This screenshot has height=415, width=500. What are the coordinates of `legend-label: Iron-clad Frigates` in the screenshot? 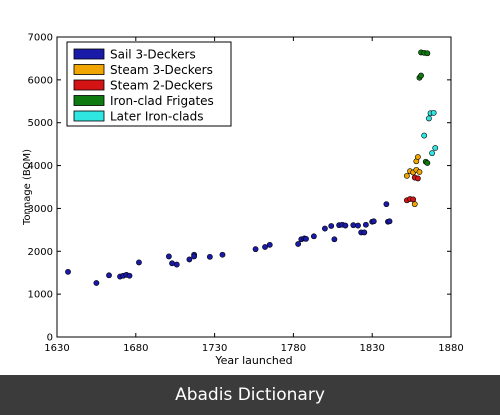 It's located at (162, 101).